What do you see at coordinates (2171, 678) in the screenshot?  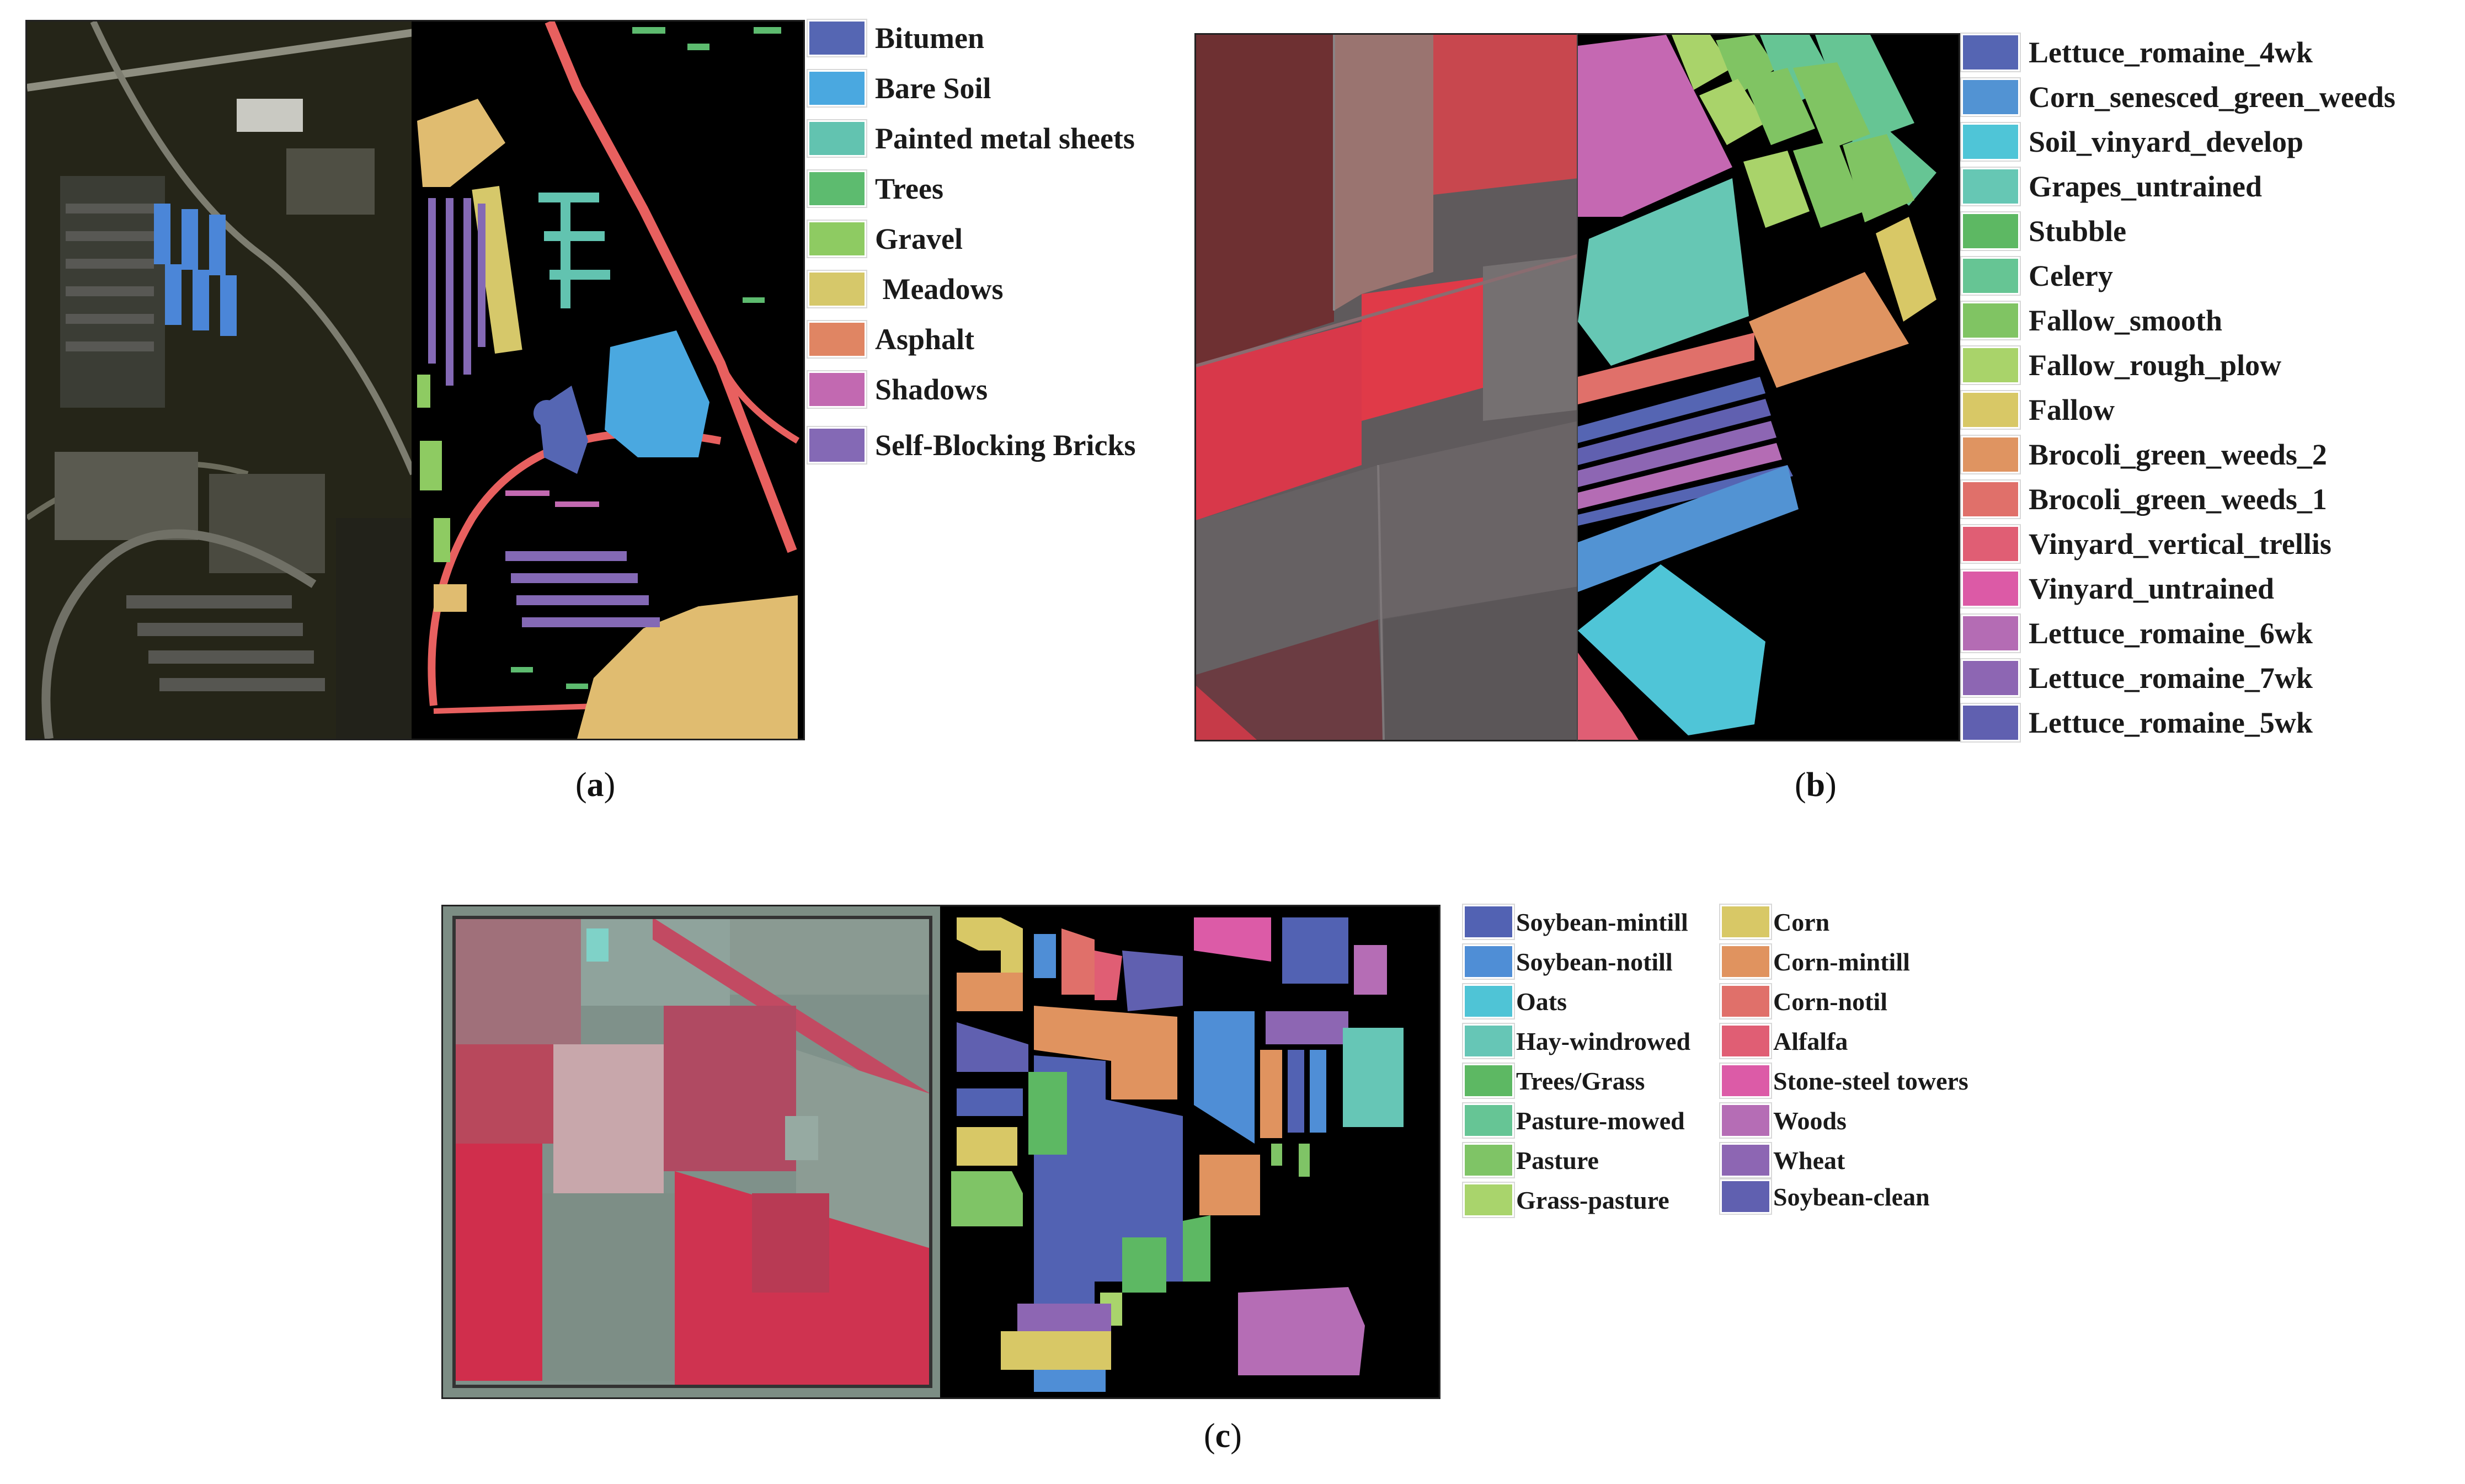 I see `legend-label: Lettuce_romaine_7wk` at bounding box center [2171, 678].